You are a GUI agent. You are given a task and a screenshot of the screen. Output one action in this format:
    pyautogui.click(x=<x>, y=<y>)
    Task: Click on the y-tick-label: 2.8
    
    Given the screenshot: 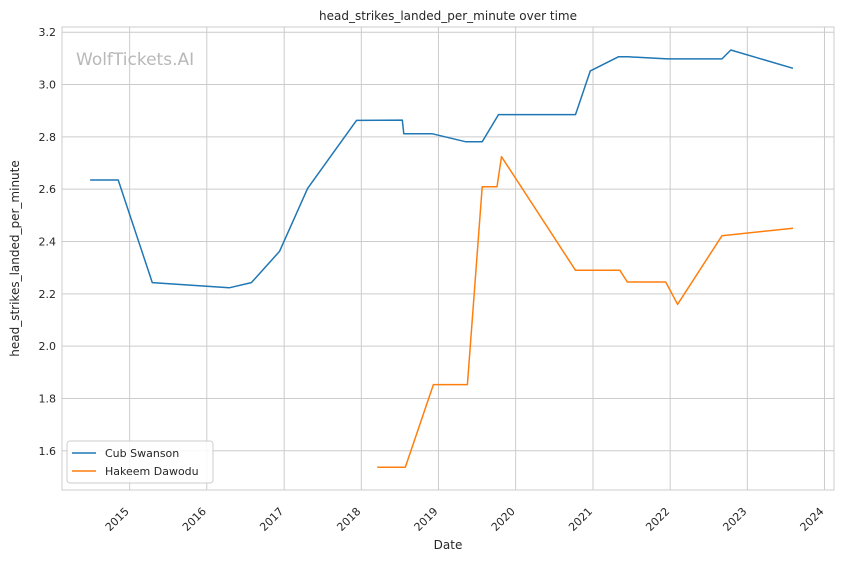 What is the action you would take?
    pyautogui.click(x=48, y=137)
    